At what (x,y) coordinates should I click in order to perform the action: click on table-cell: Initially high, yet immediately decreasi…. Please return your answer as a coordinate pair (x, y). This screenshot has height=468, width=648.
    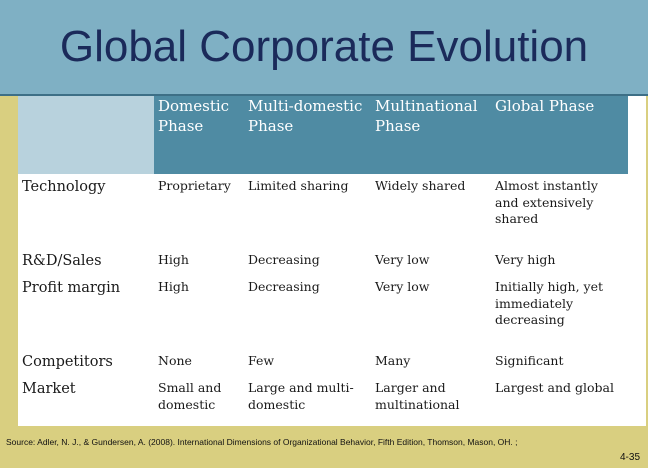
    Looking at the image, I should click on (549, 303).